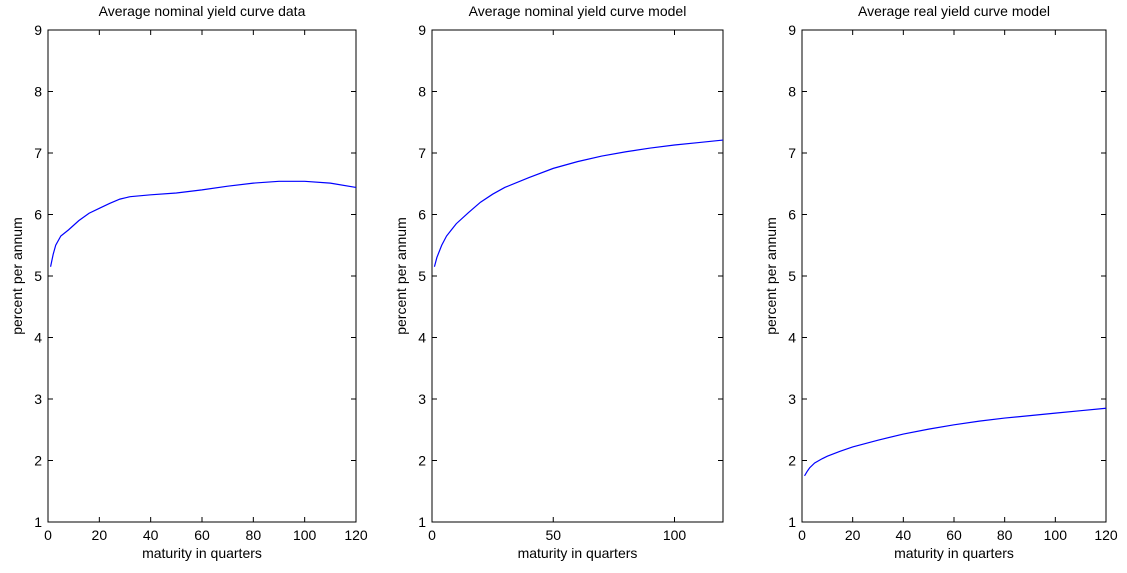 This screenshot has width=1127, height=573. Describe the element at coordinates (954, 11) in the screenshot. I see `chart-title: Average real yield curve model` at that location.